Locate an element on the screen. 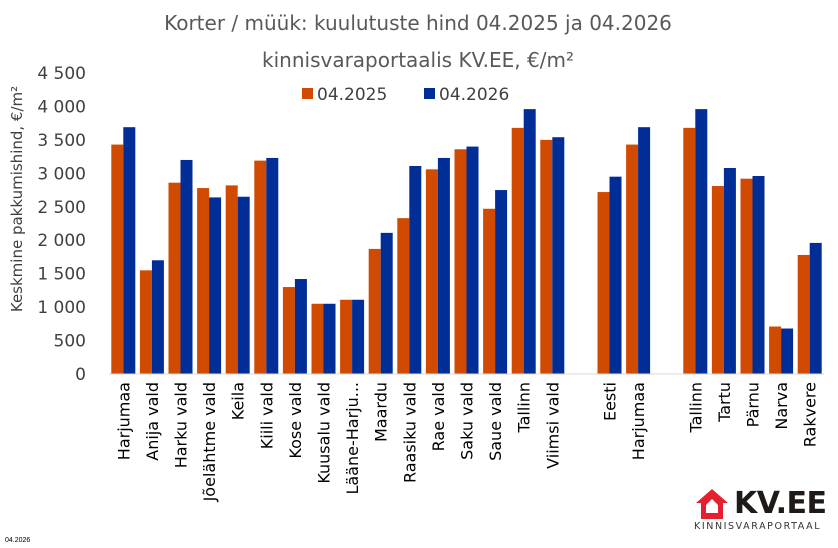 The image size is (838, 548). x-tick-label: Kose vald is located at coordinates (295, 420).